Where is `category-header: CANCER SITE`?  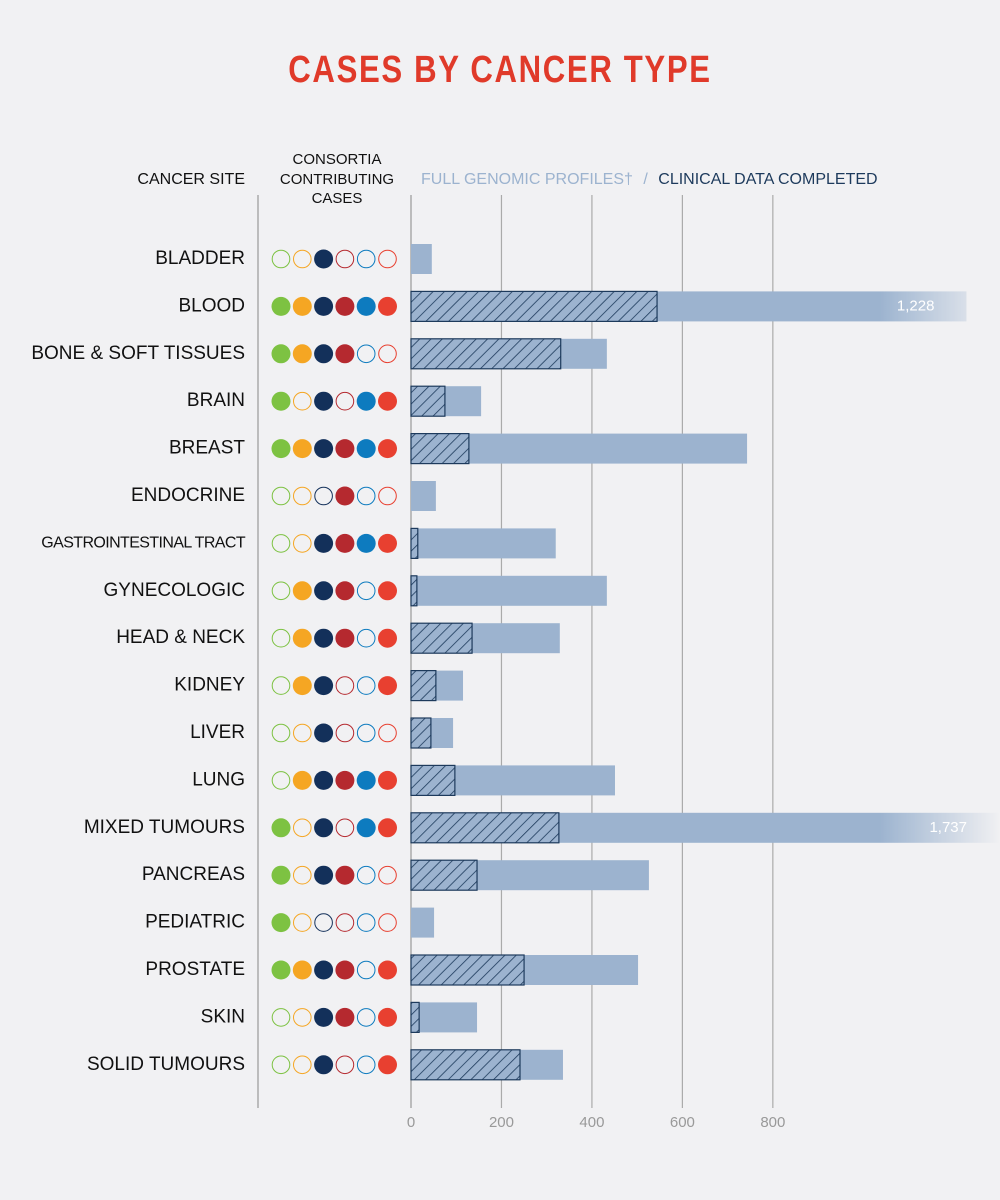 category-header: CANCER SITE is located at coordinates (191, 179).